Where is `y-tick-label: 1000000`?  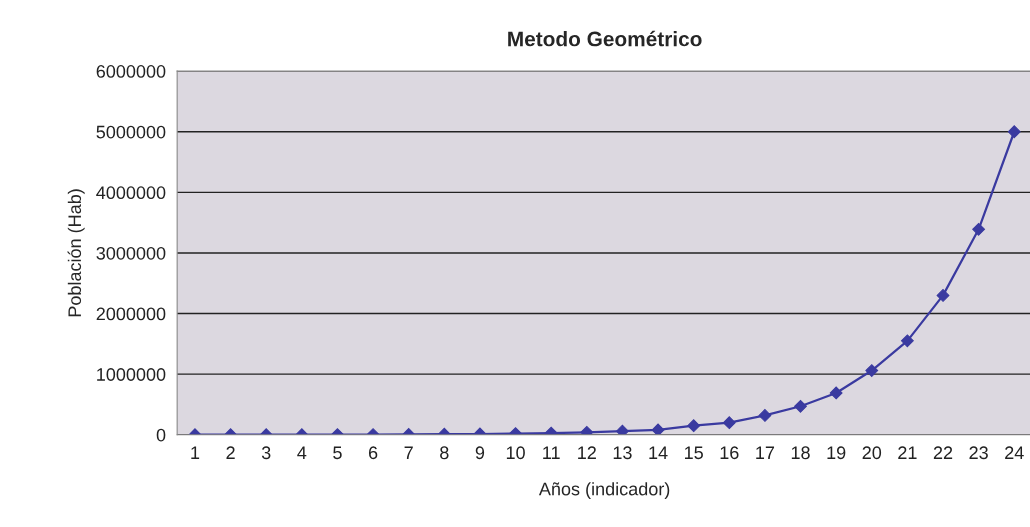 y-tick-label: 1000000 is located at coordinates (131, 374).